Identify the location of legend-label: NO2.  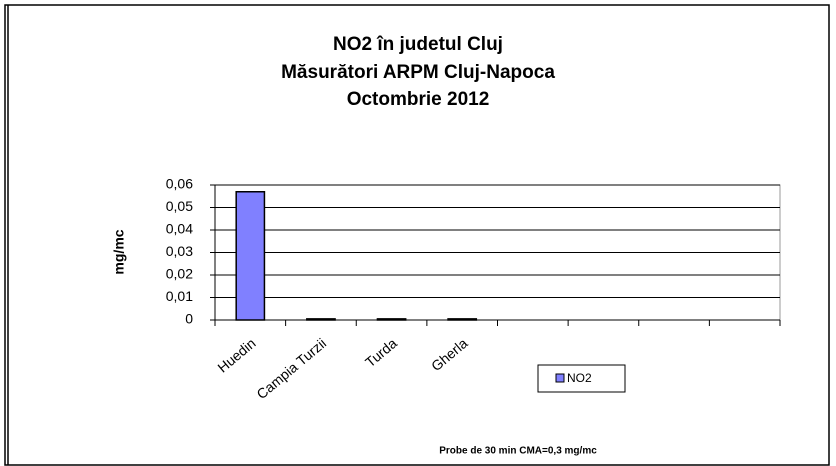
(579, 378).